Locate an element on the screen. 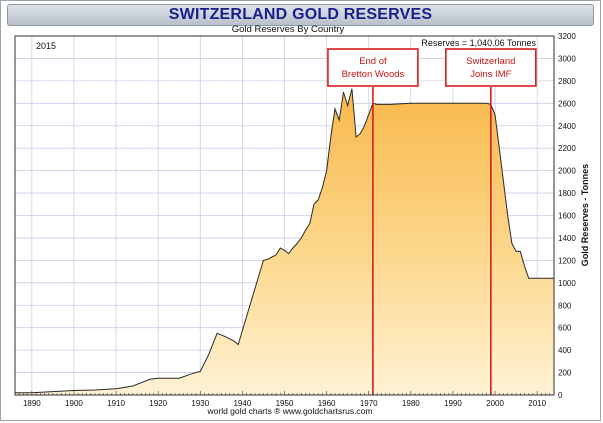 The height and width of the screenshot is (423, 603). y-tick-label: 2200 is located at coordinates (567, 148).